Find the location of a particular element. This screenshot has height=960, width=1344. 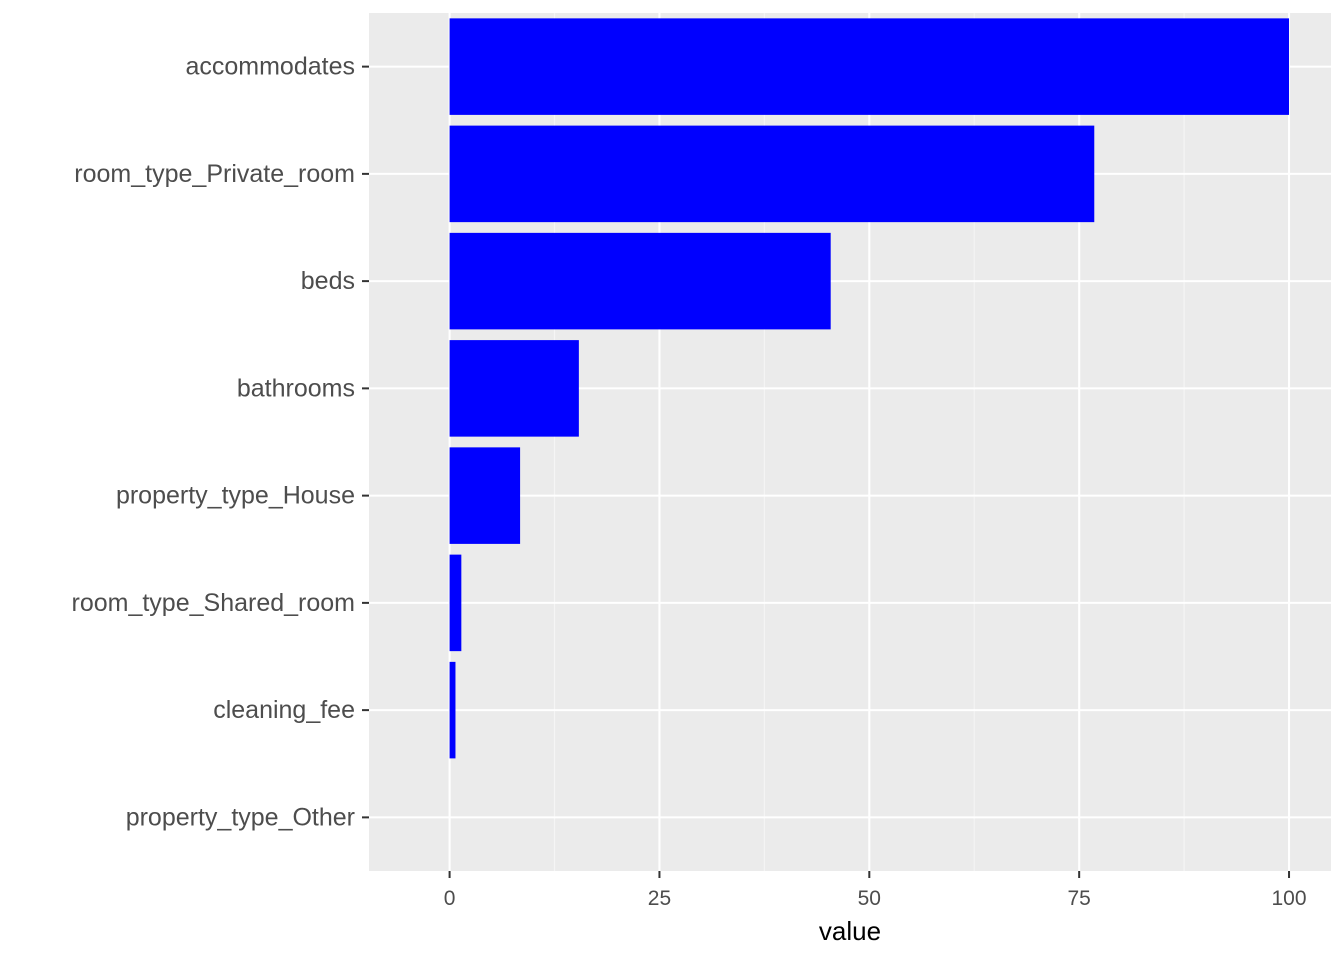

x-tick-label: 75 is located at coordinates (1078, 898).